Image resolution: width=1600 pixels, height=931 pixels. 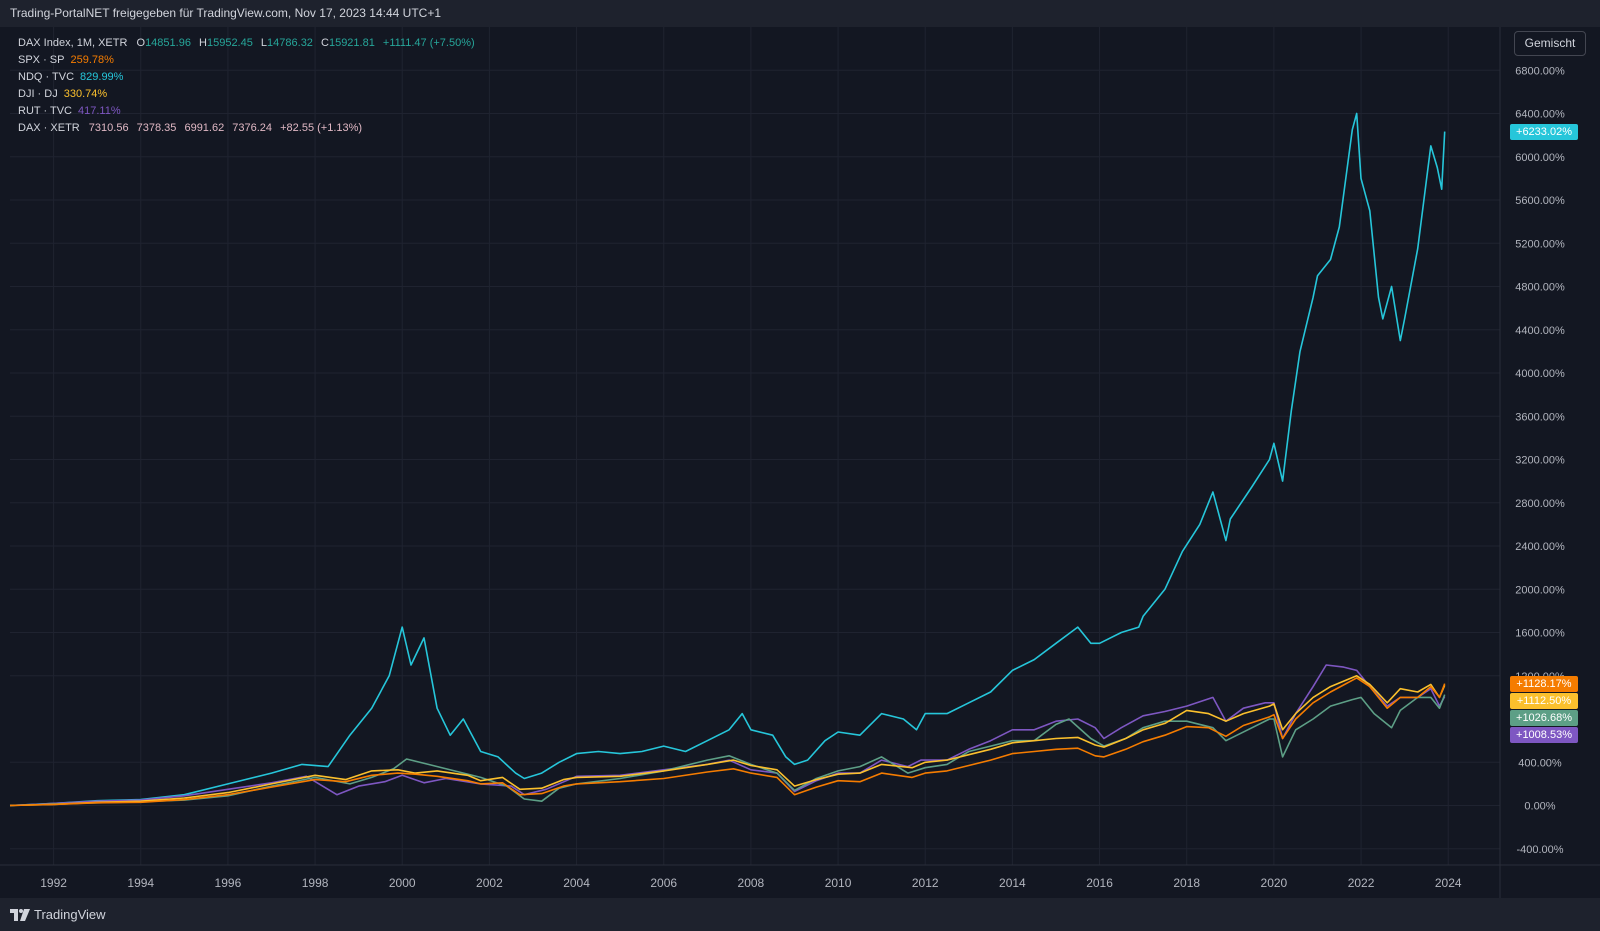 What do you see at coordinates (351, 43) in the screenshot?
I see `close-value: 15921.81` at bounding box center [351, 43].